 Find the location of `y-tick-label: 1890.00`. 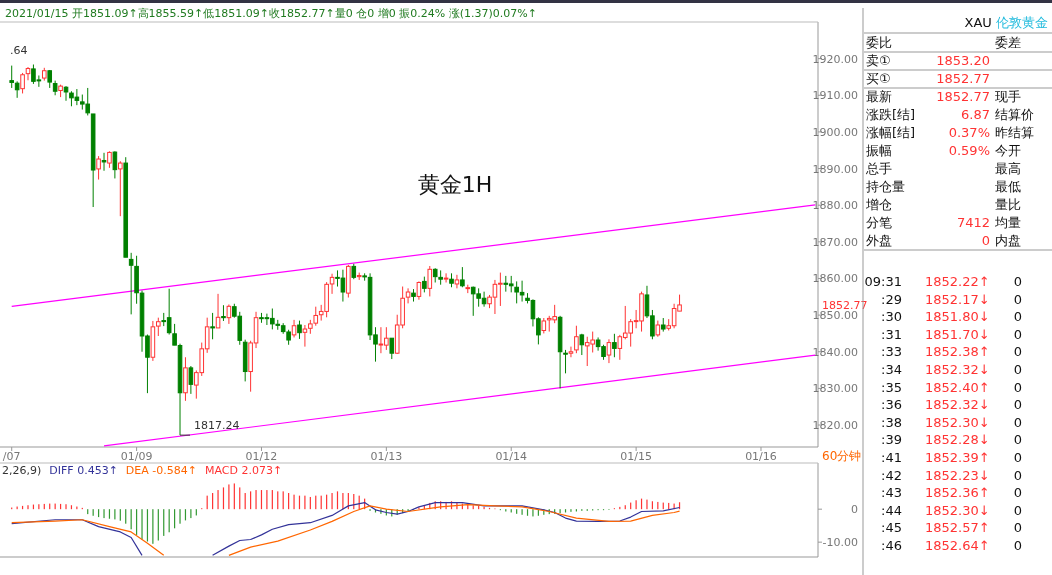

y-tick-label: 1890.00 is located at coordinates (835, 169).